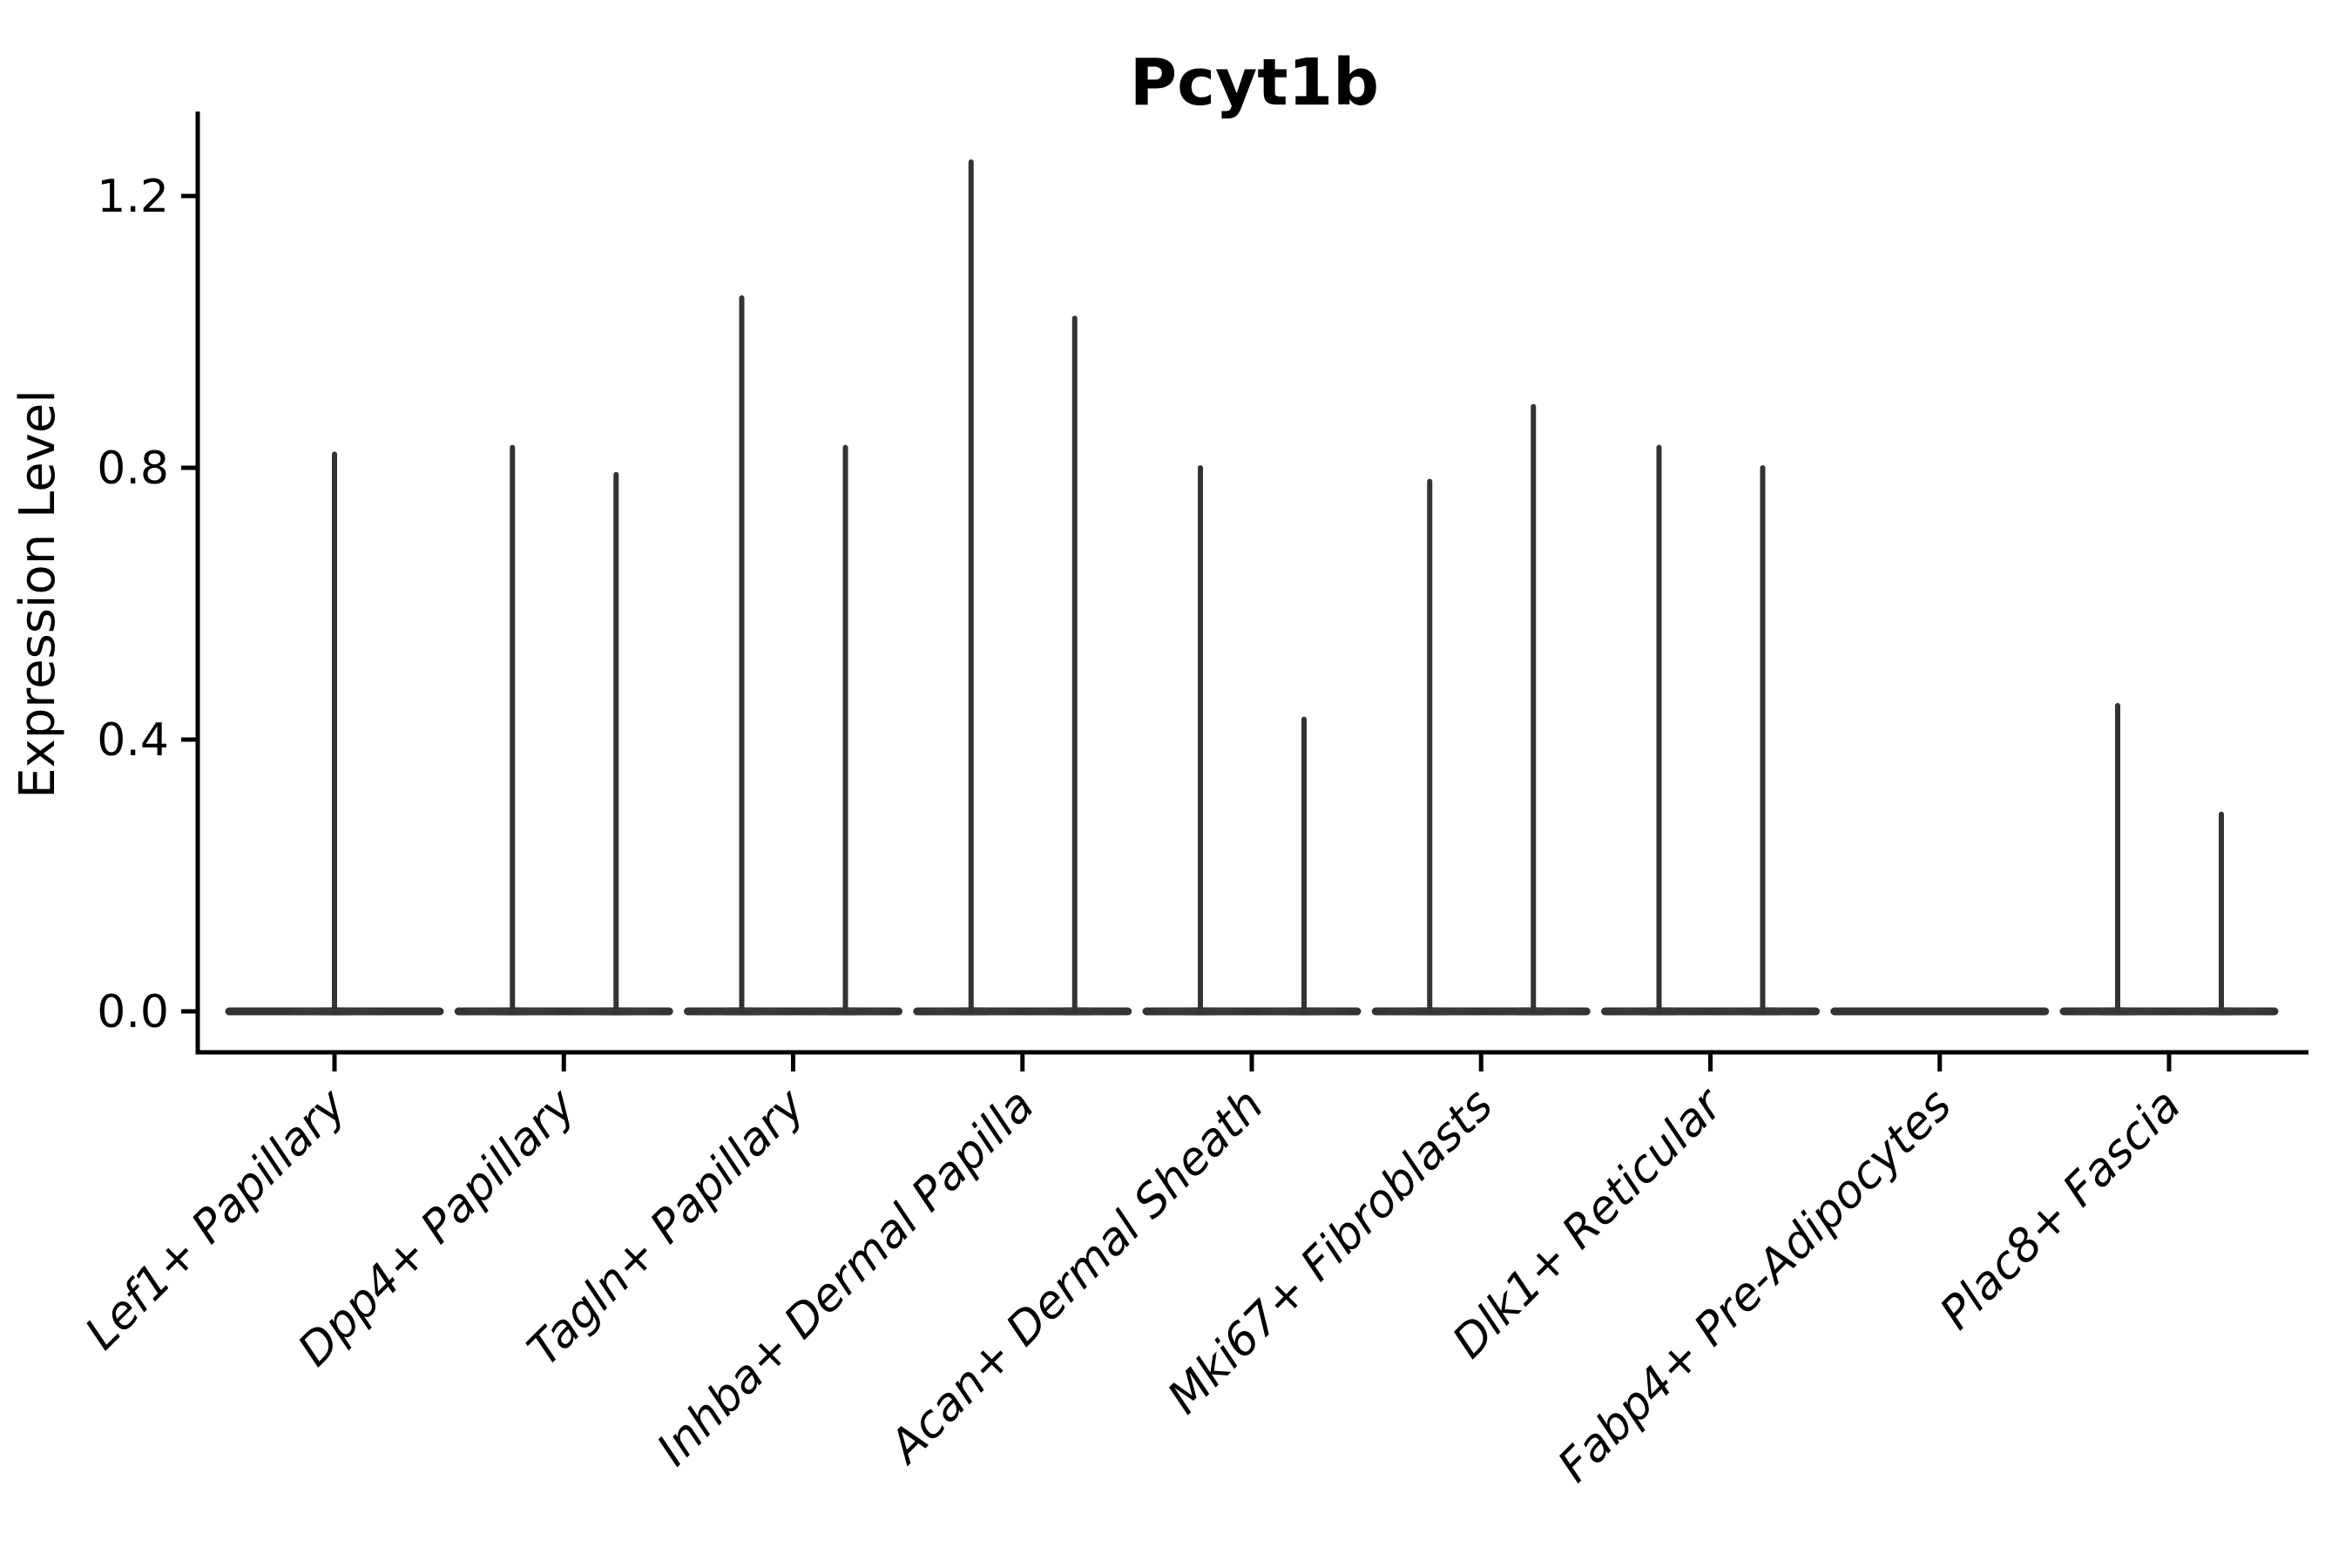 The width and height of the screenshot is (2352, 1568). Describe the element at coordinates (133, 741) in the screenshot. I see `y-tick-label: 0.4` at that location.